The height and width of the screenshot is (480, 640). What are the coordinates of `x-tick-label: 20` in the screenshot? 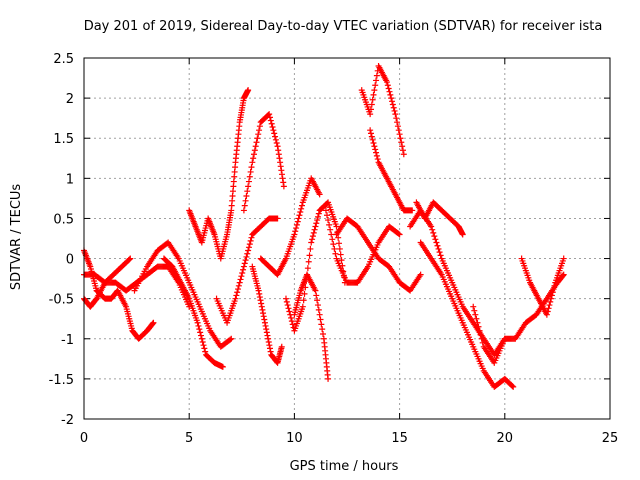 It's located at (505, 438).